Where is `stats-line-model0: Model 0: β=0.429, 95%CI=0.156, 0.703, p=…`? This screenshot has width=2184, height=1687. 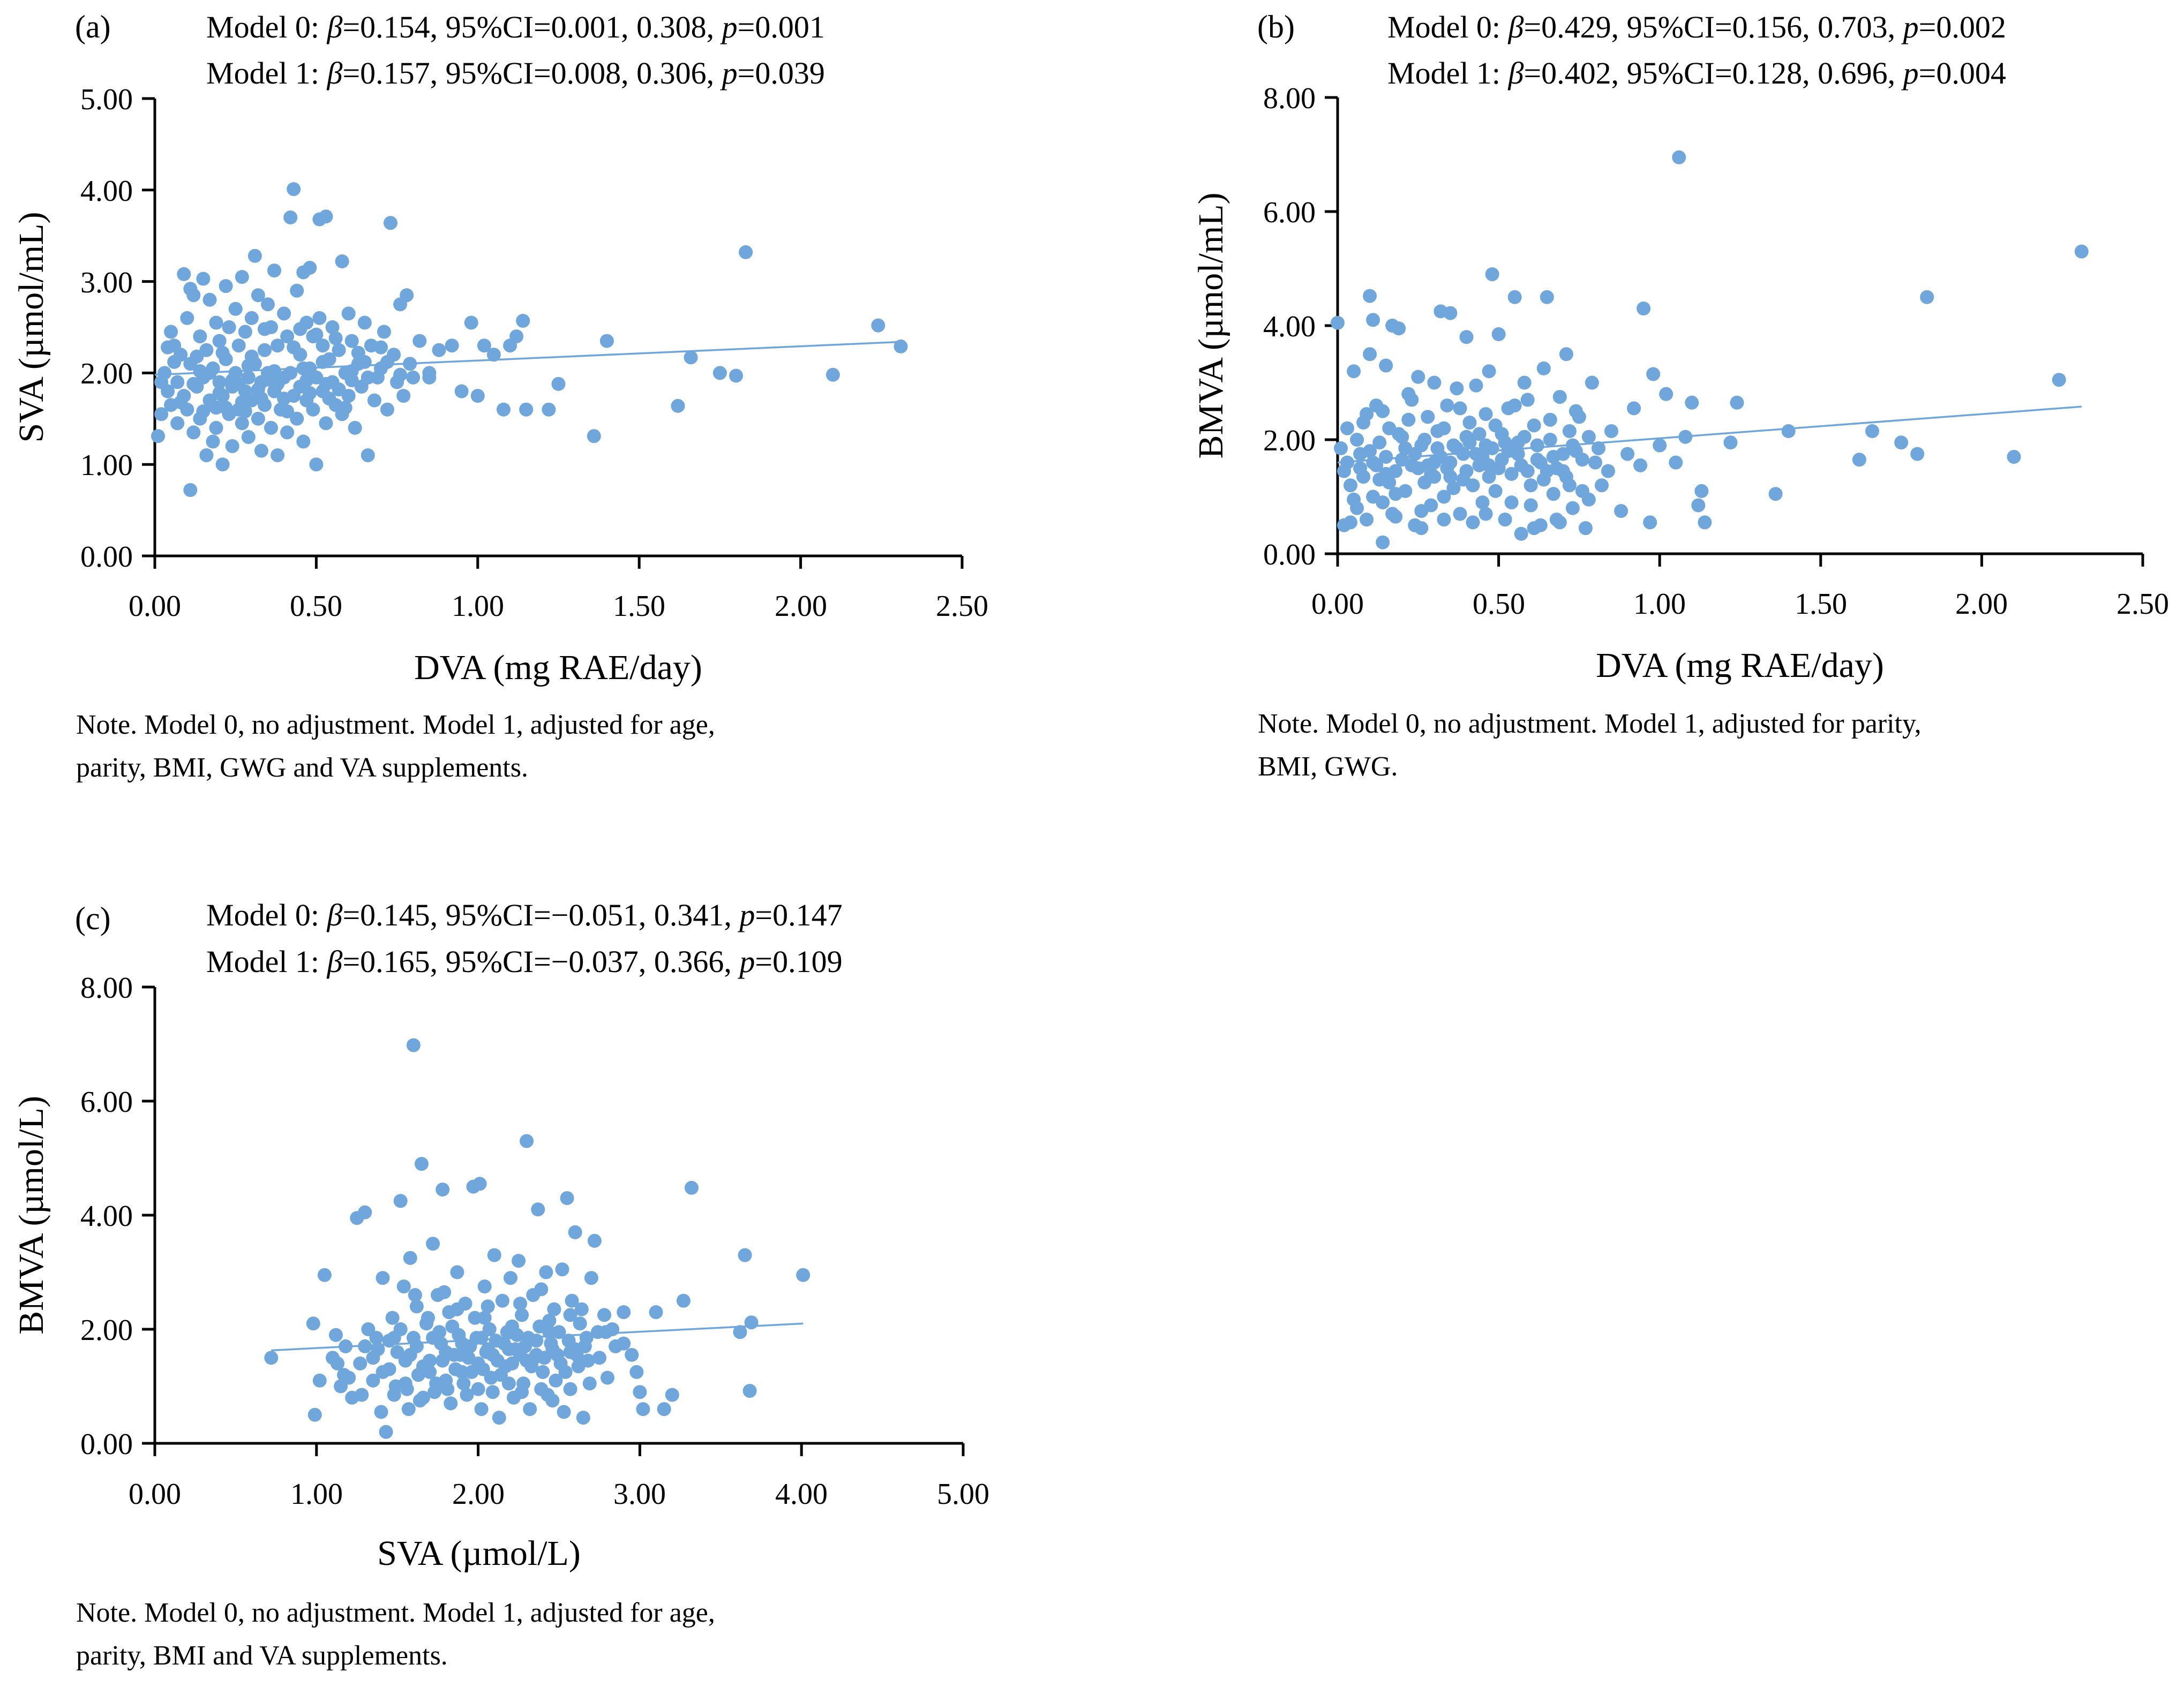
stats-line-model0: Model 0: β=0.429, 95%CI=0.156, 0.703, p=… is located at coordinates (1697, 27).